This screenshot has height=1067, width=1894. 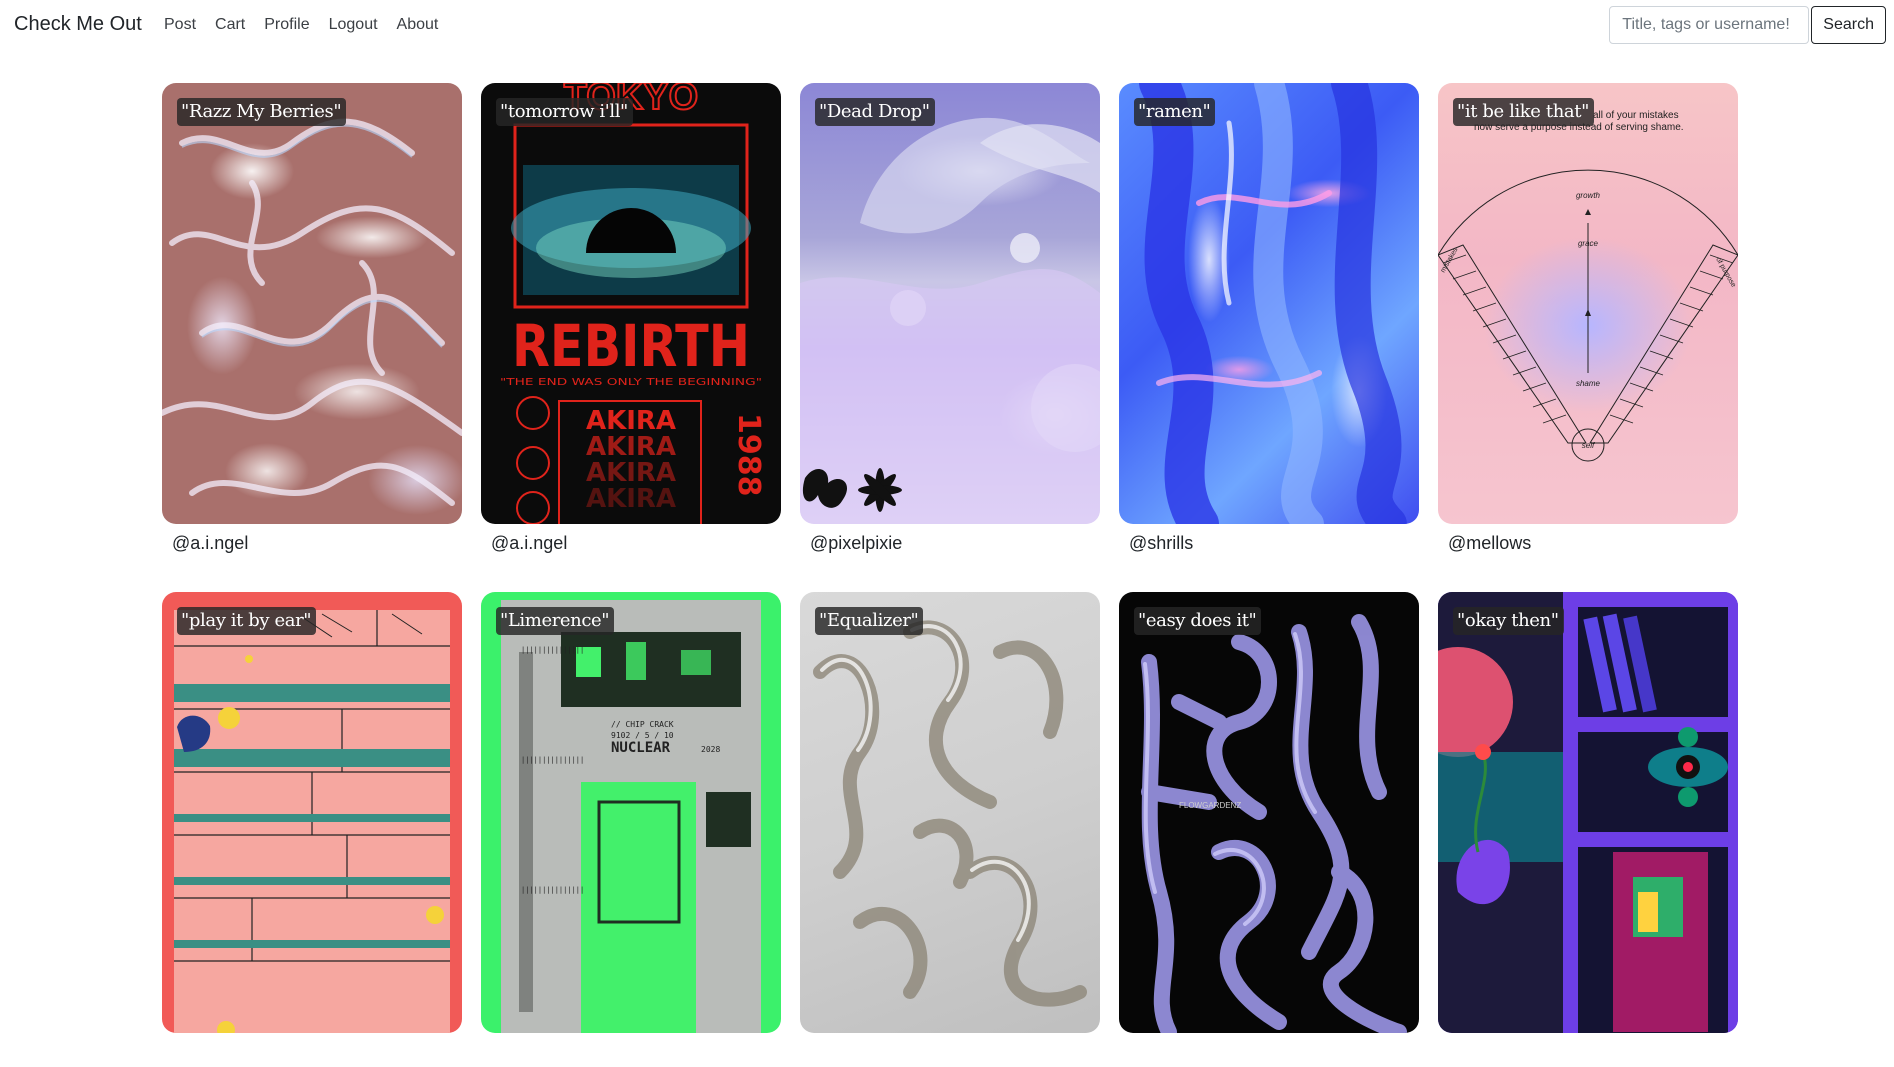 What do you see at coordinates (875, 112) in the screenshot?
I see `post-title: "Dead Drop"` at bounding box center [875, 112].